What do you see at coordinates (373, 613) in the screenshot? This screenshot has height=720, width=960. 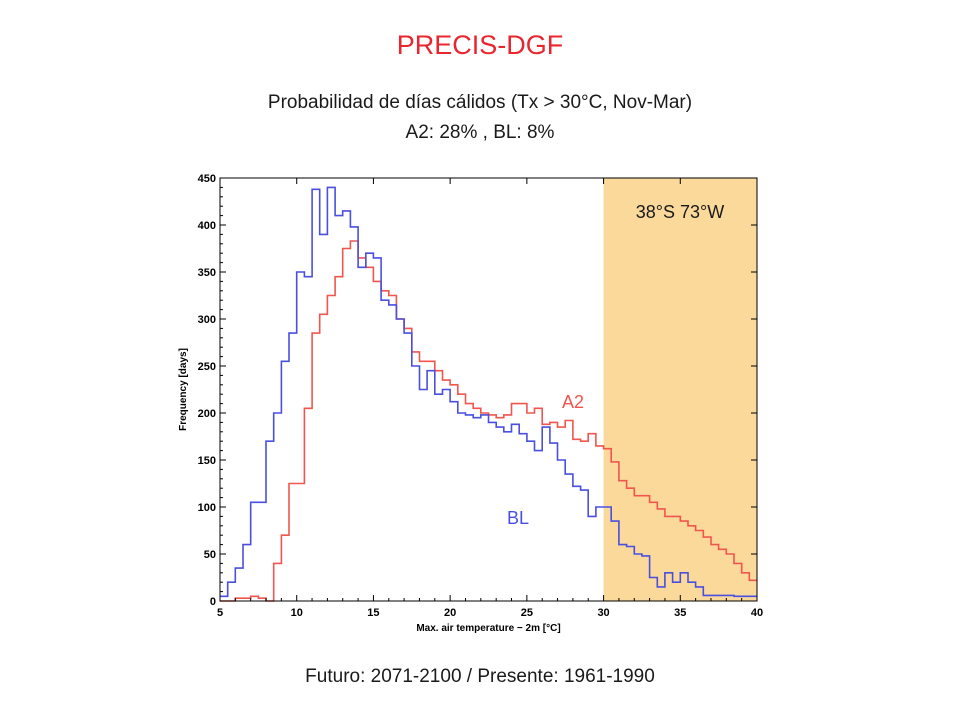 I see `x-tick-label: 15` at bounding box center [373, 613].